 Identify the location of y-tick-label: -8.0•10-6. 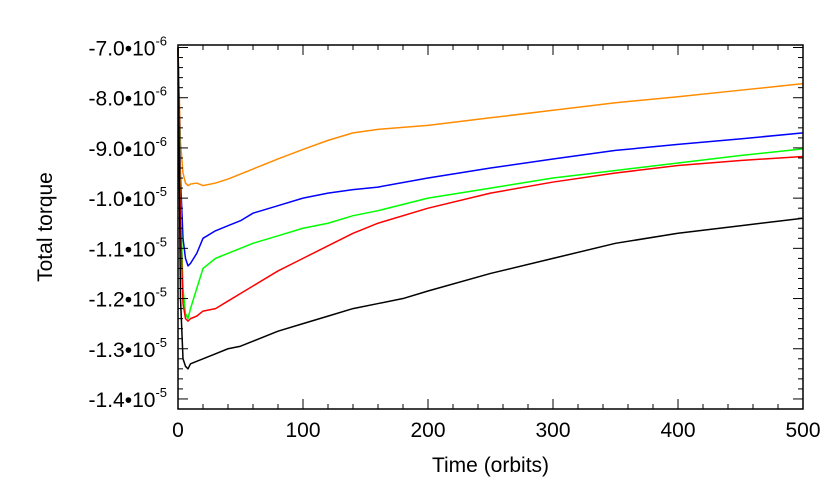
(128, 97).